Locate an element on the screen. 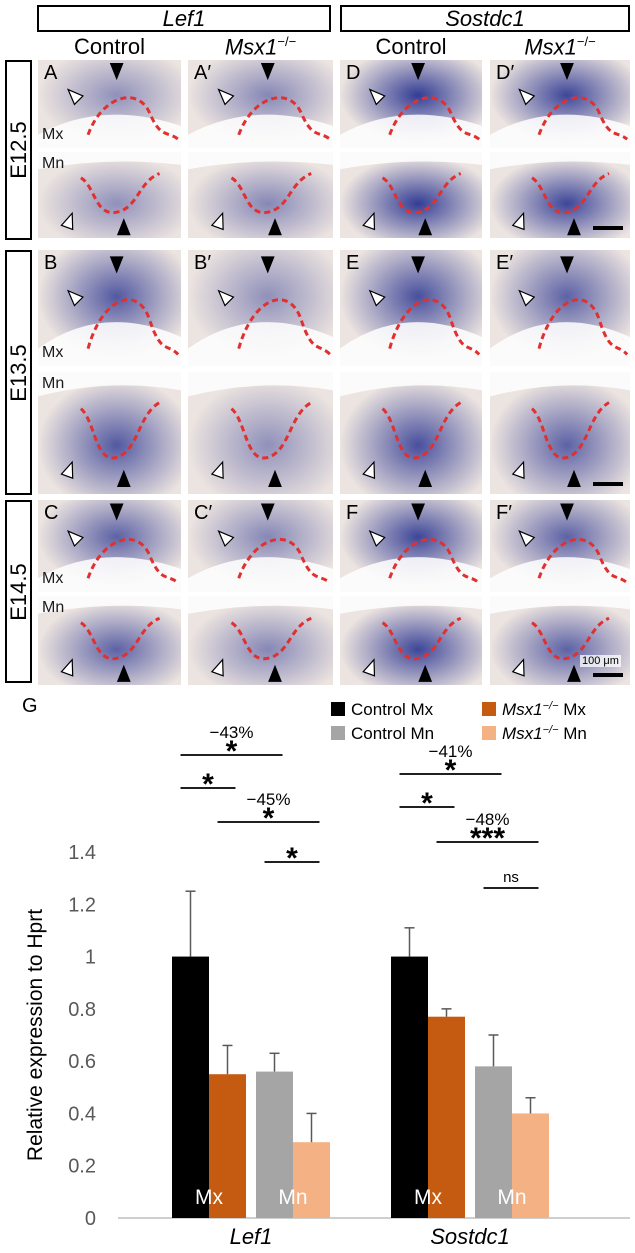 The image size is (635, 1253). section-image-A′-mn is located at coordinates (260, 195).